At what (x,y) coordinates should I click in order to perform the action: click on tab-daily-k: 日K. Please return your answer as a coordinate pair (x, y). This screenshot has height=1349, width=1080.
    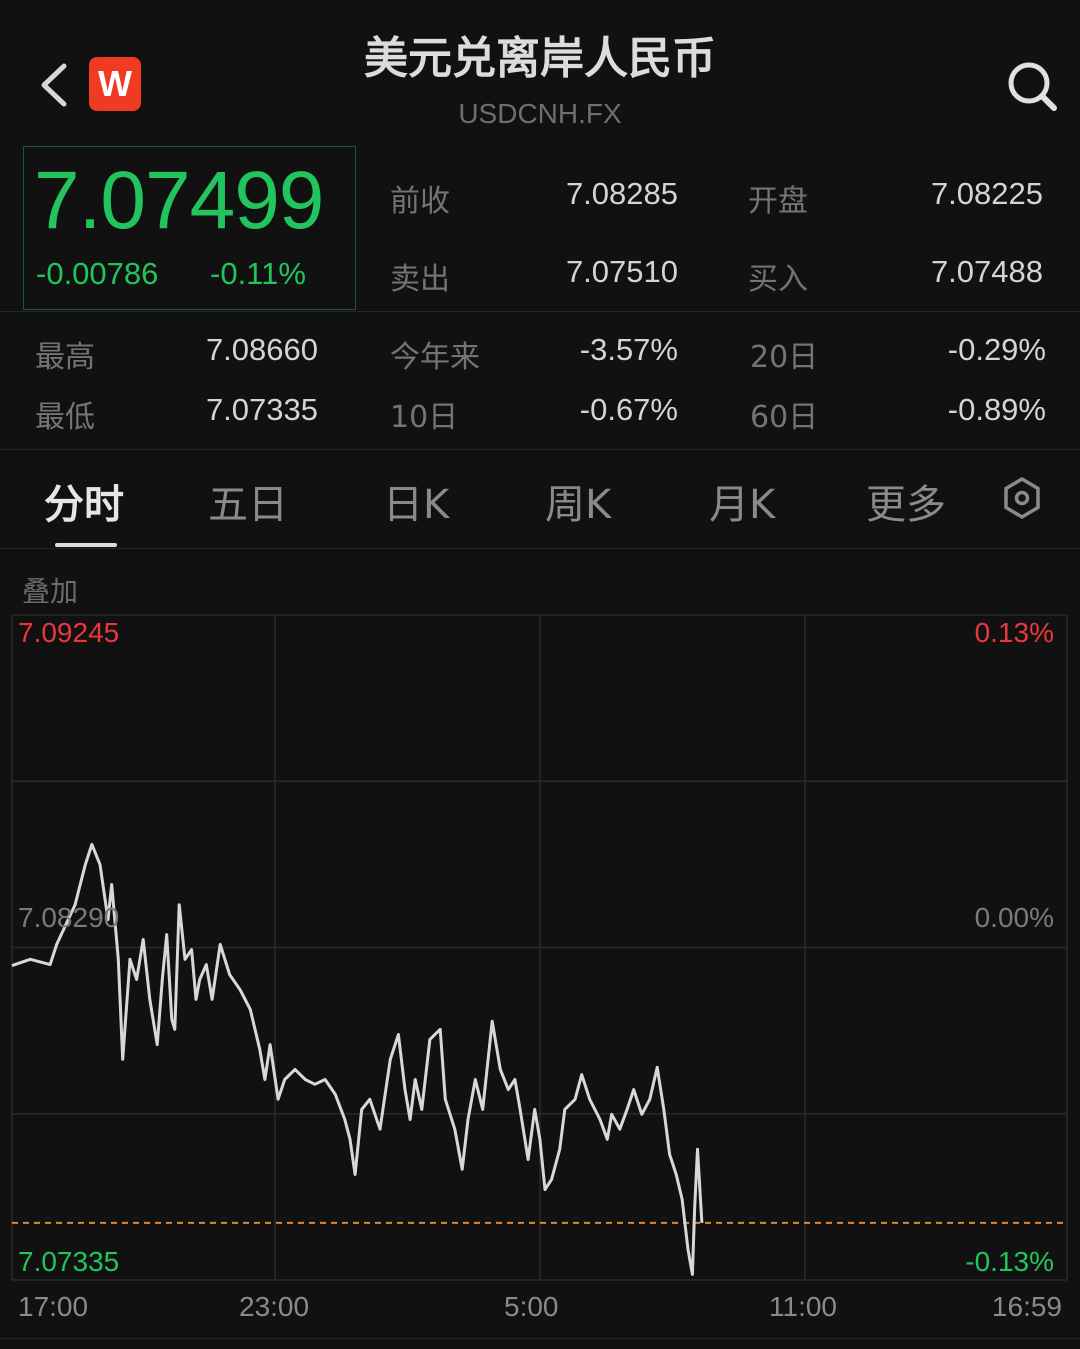
    Looking at the image, I should click on (416, 505).